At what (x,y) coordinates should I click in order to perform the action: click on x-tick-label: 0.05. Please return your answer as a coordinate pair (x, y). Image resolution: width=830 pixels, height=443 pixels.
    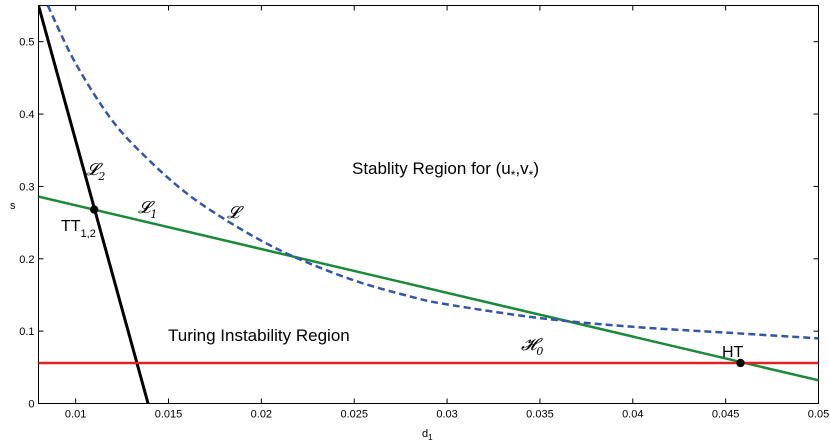
    Looking at the image, I should click on (818, 415).